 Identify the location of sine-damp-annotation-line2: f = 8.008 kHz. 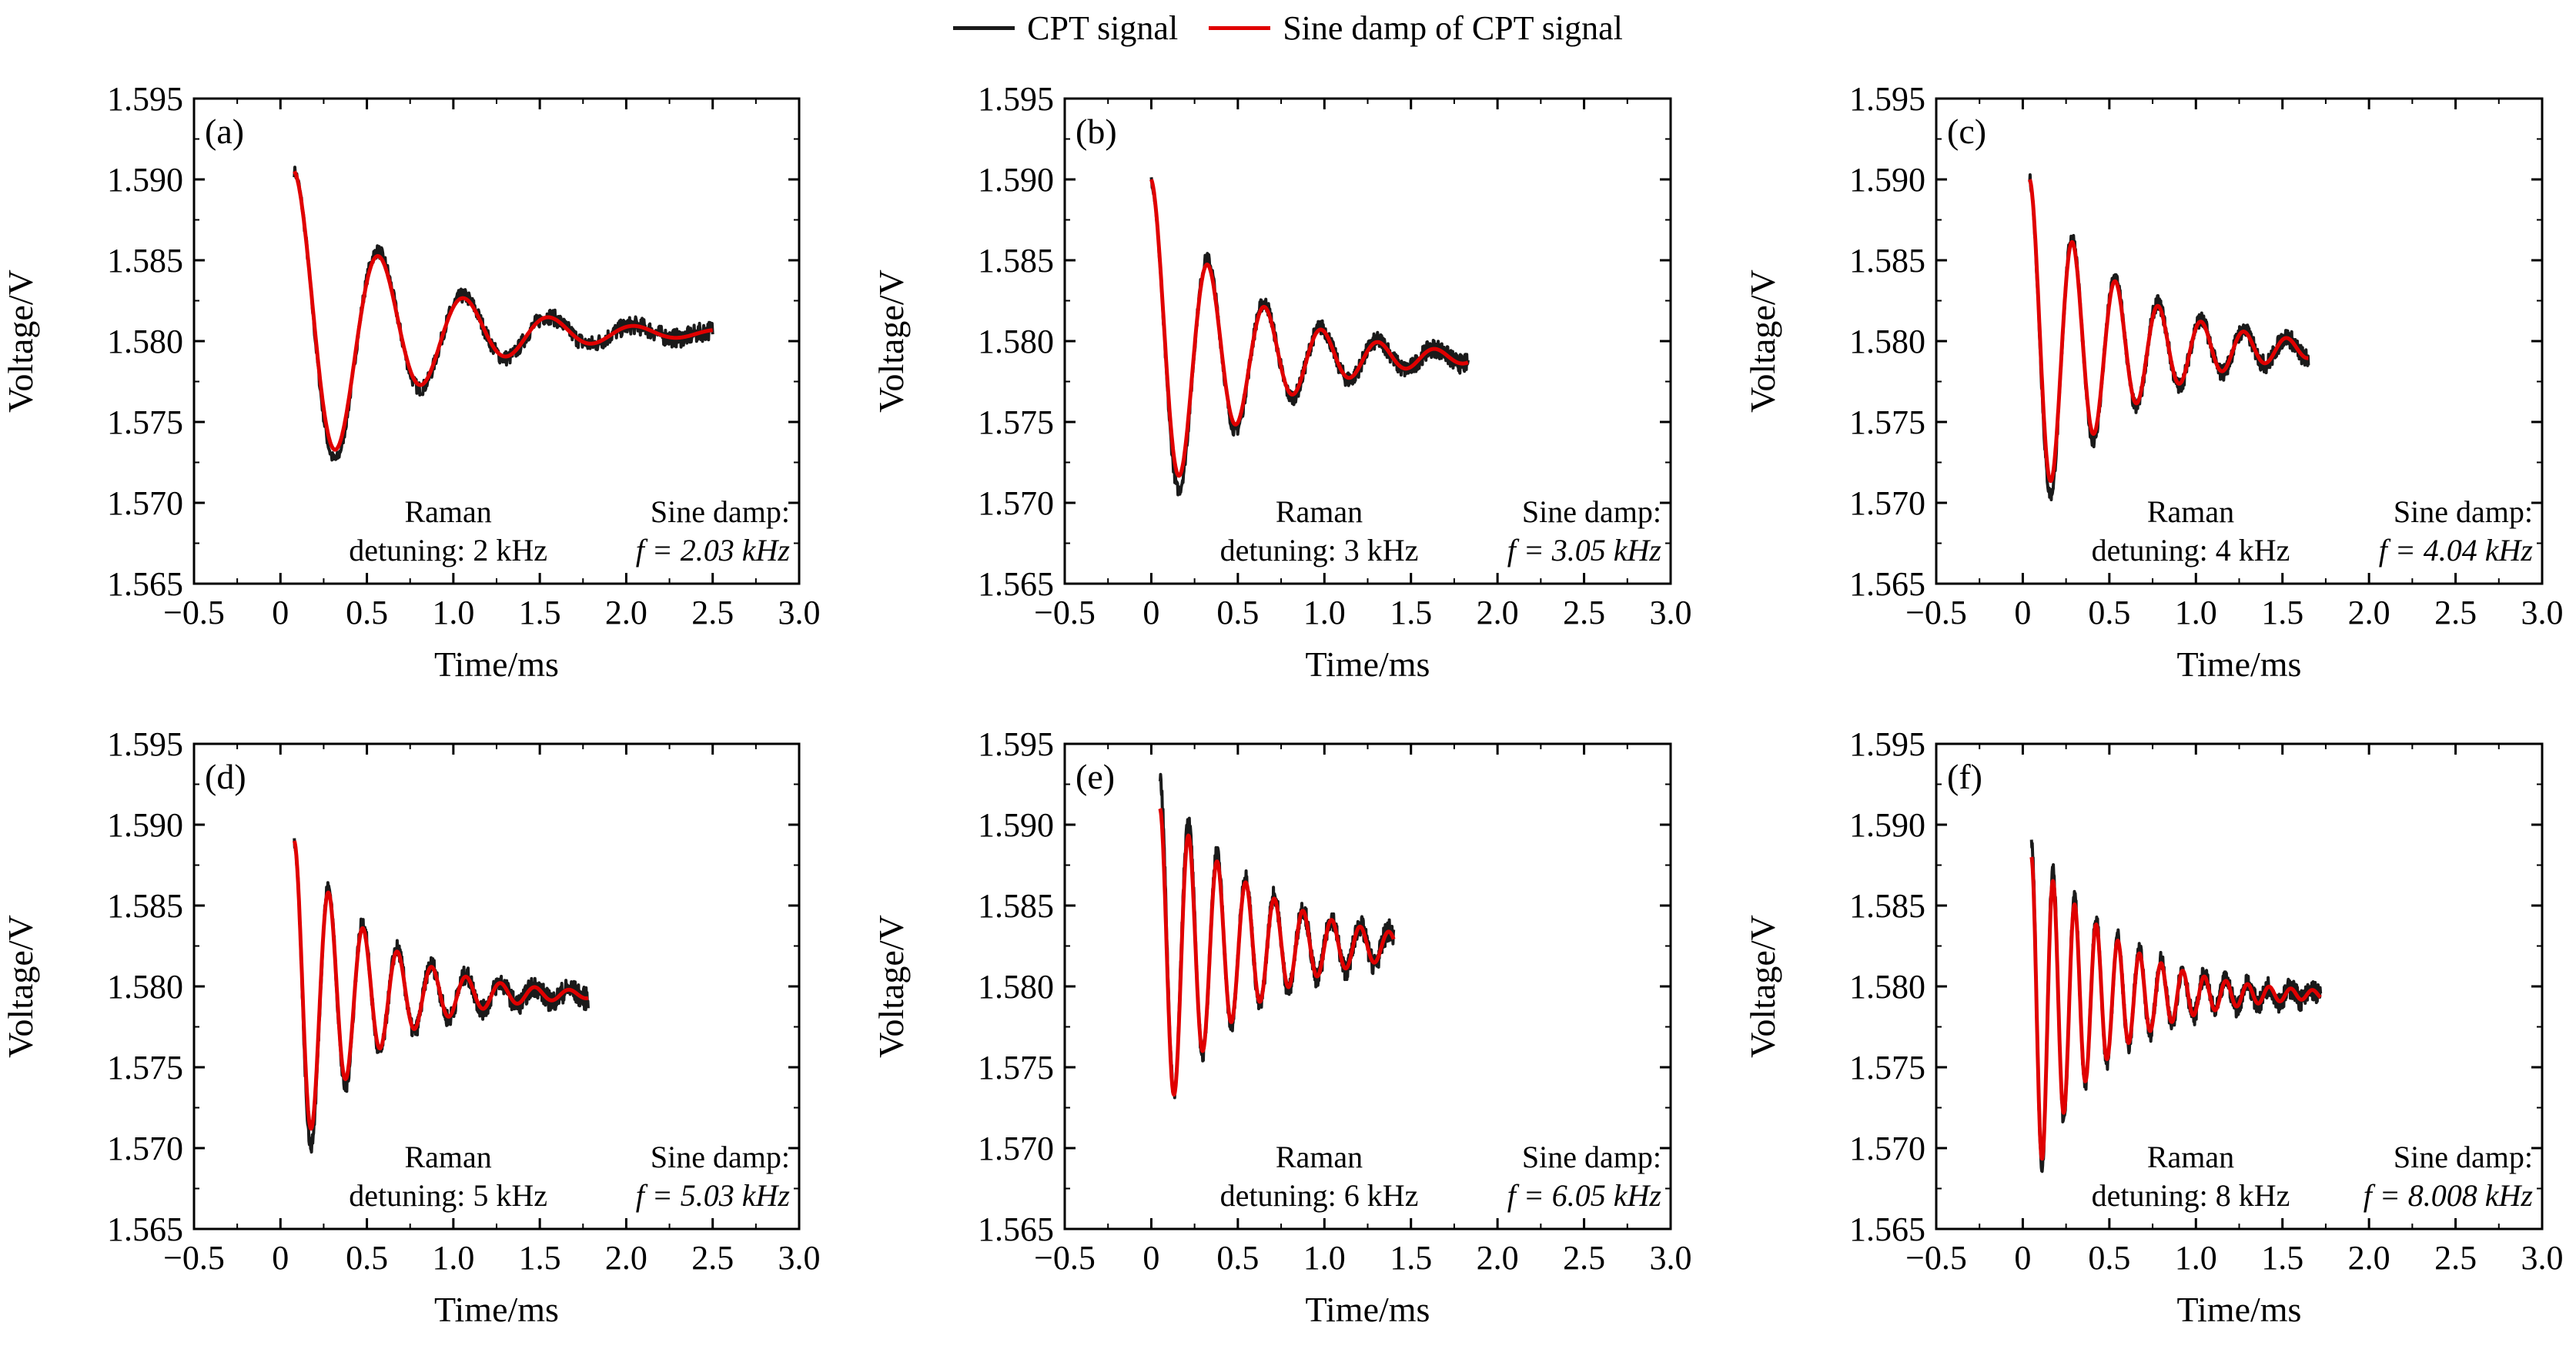
(2449, 1195).